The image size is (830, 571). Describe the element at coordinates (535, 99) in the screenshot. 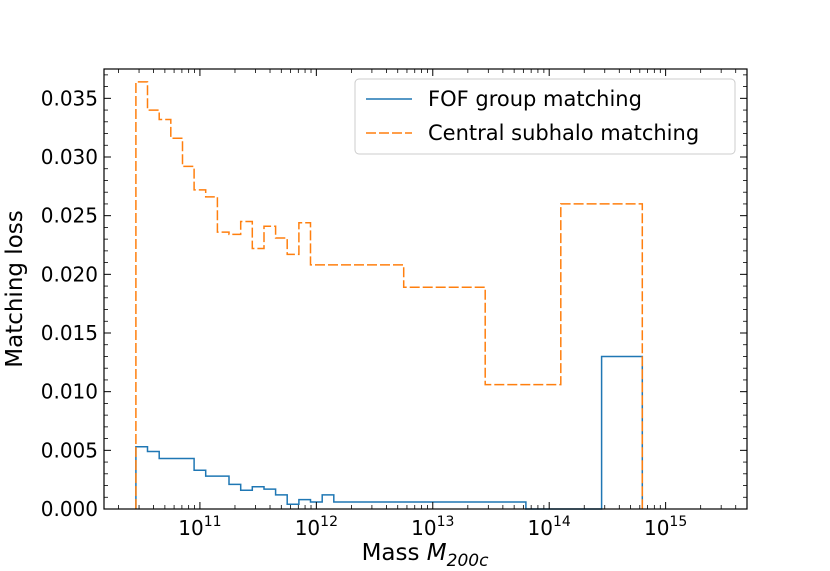

I see `legend-fof-label: FOF group matching` at that location.